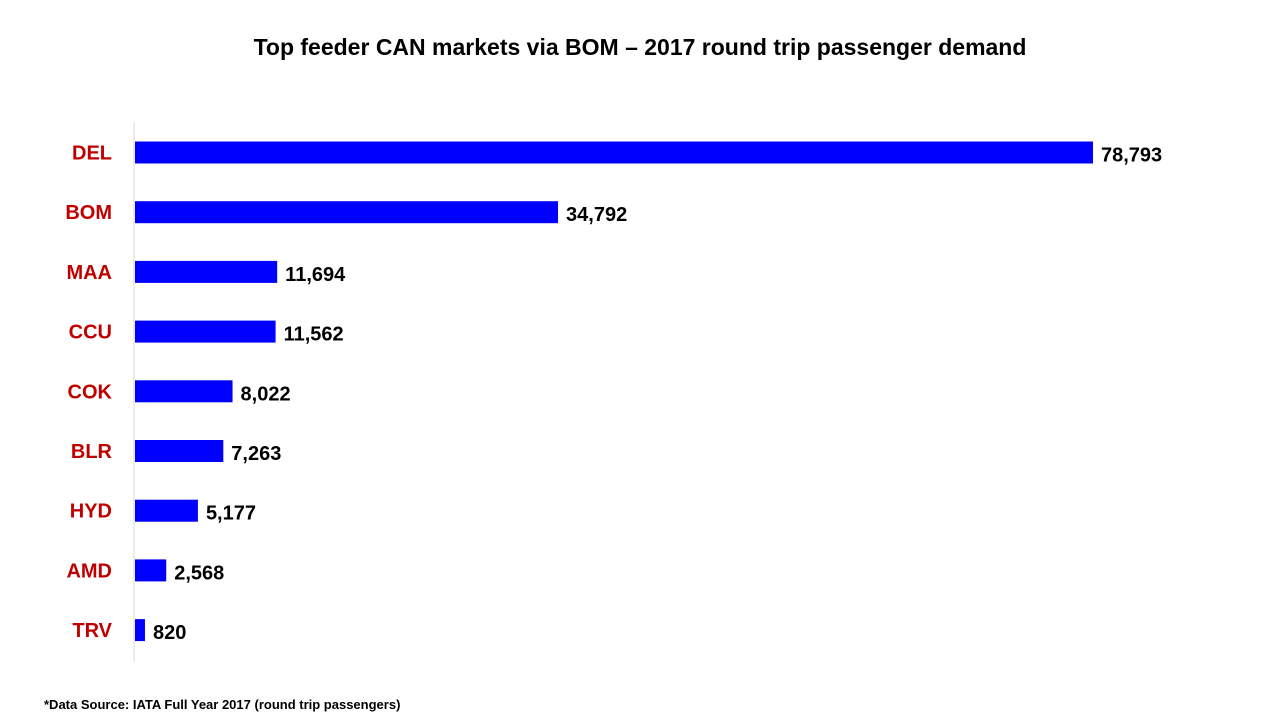 This screenshot has width=1280, height=720. Describe the element at coordinates (596, 215) in the screenshot. I see `value-label-bom: 34,792` at that location.